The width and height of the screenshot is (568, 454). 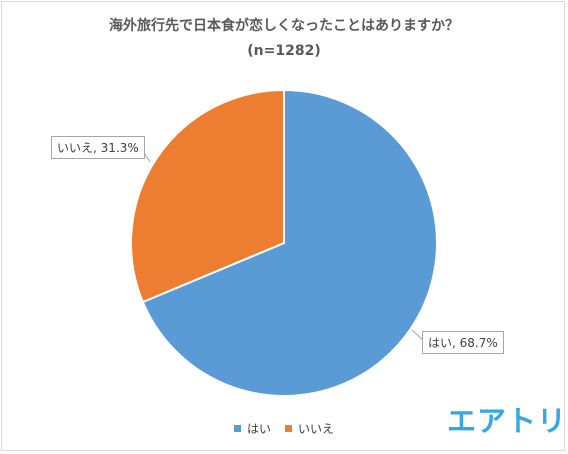 What do you see at coordinates (284, 26) in the screenshot?
I see `chart-title: 海外旅行先で日本食が恋しくなったことはありますか？` at bounding box center [284, 26].